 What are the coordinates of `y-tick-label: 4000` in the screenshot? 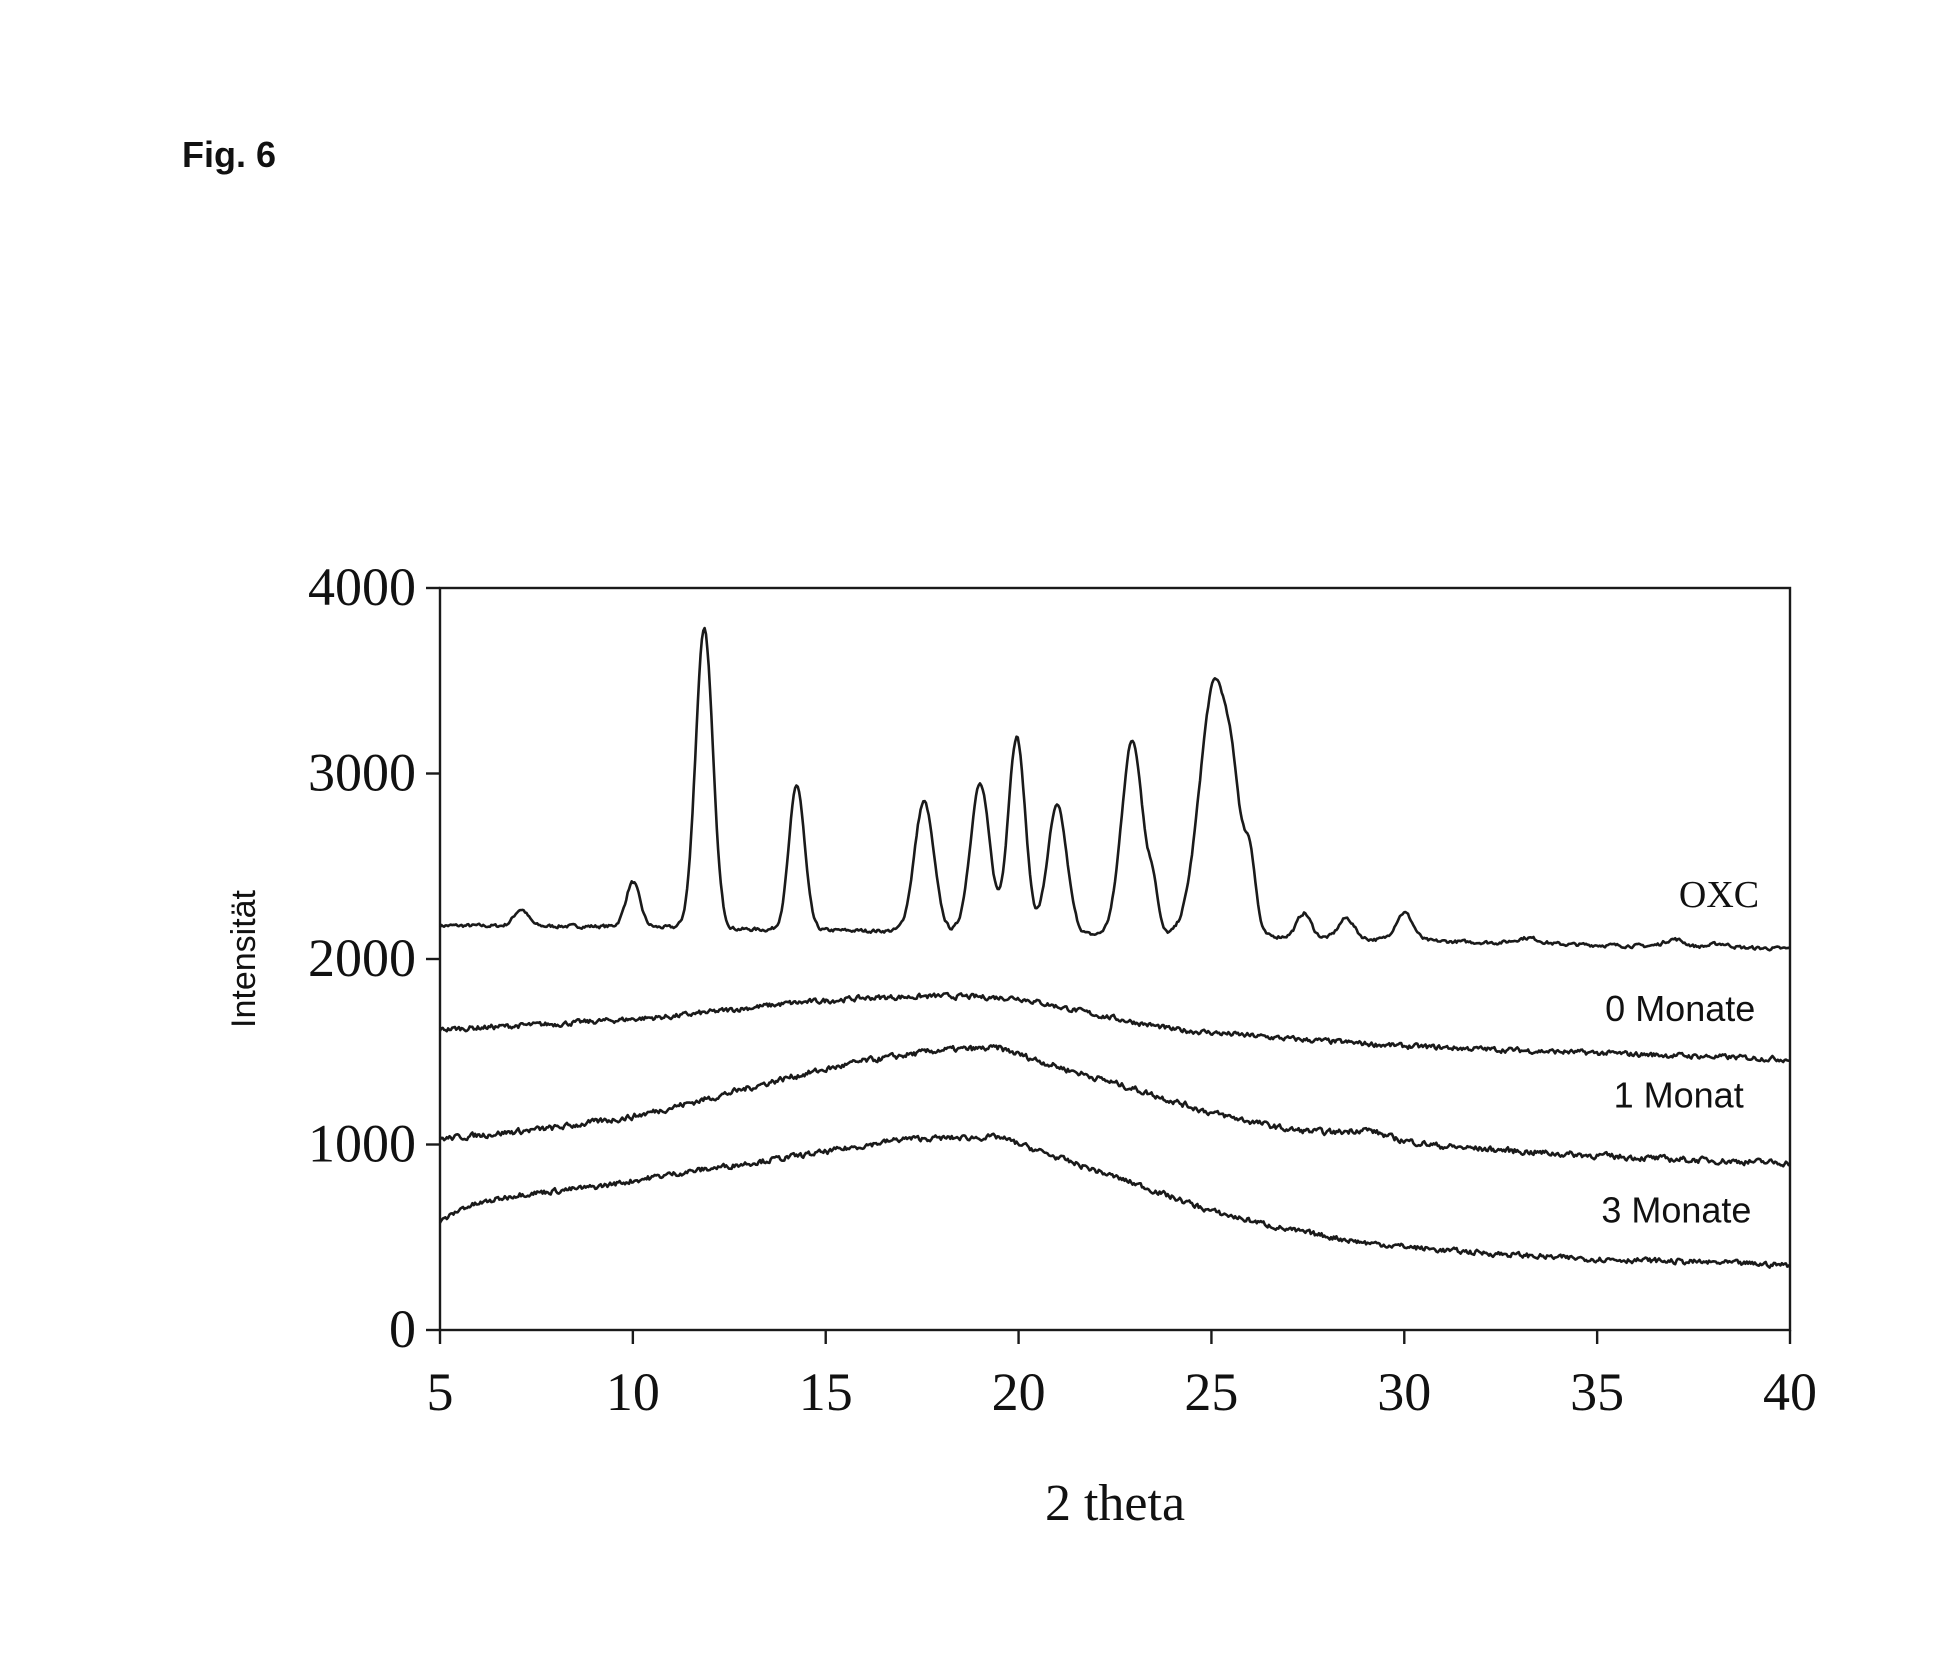 It's located at (362, 587).